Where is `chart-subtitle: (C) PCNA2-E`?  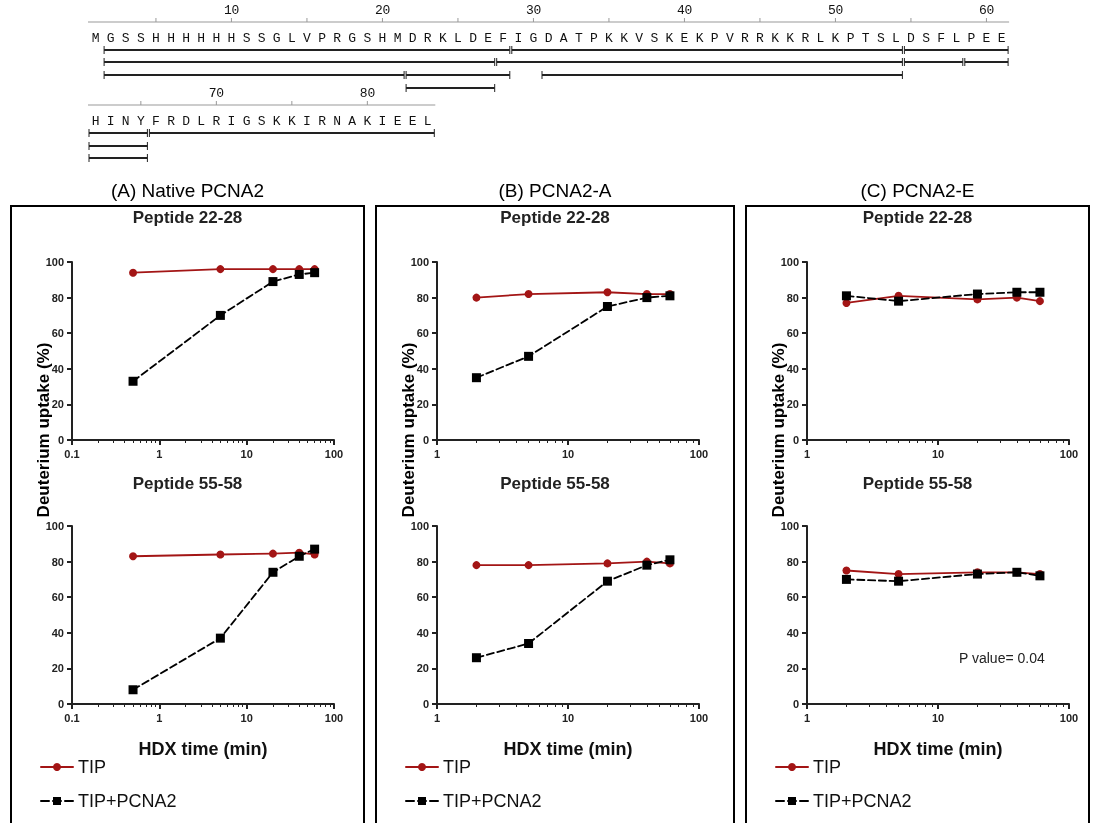
chart-subtitle: (C) PCNA2-E is located at coordinates (917, 191).